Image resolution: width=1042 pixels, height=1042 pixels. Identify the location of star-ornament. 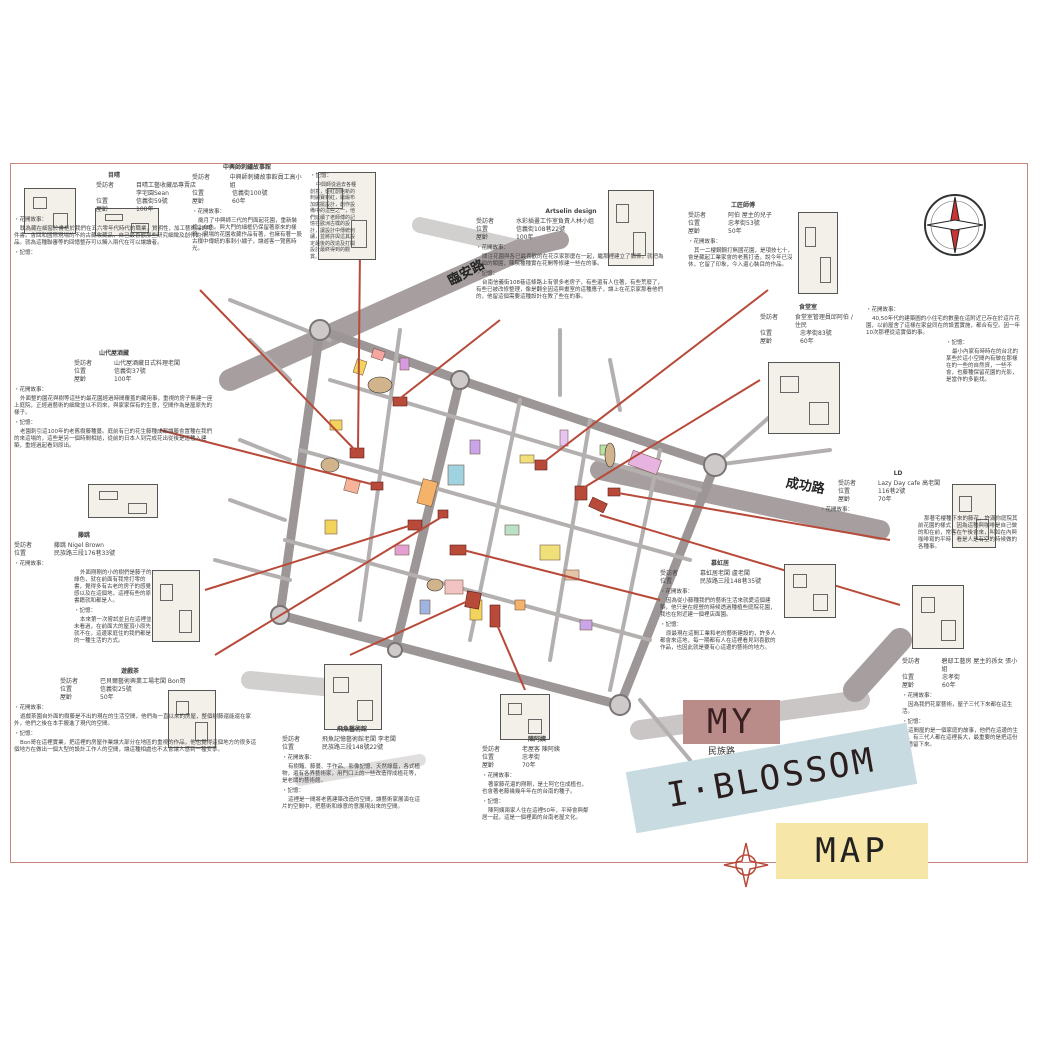
(746, 865).